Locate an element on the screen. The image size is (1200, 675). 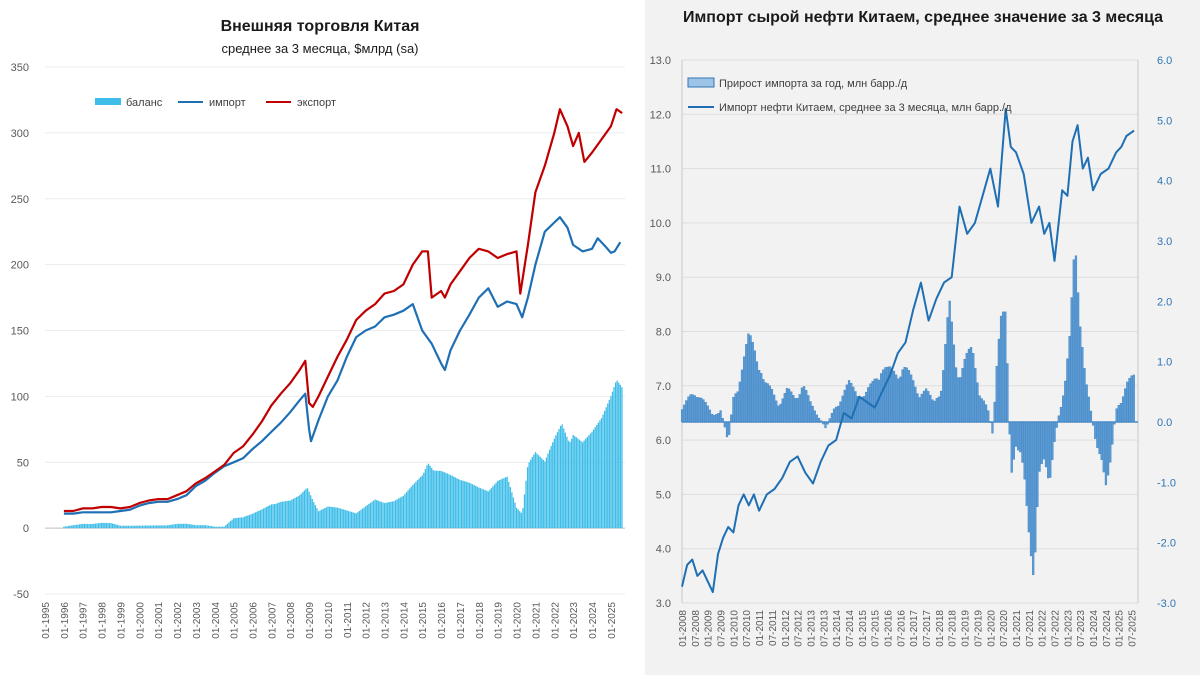
x-tick-label: 01-2021 is located at coordinates (536, 620).